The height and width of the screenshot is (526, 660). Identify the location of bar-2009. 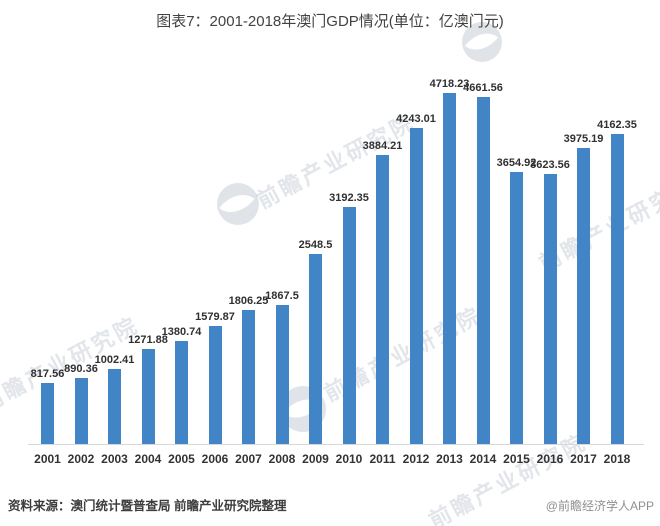
(315, 349).